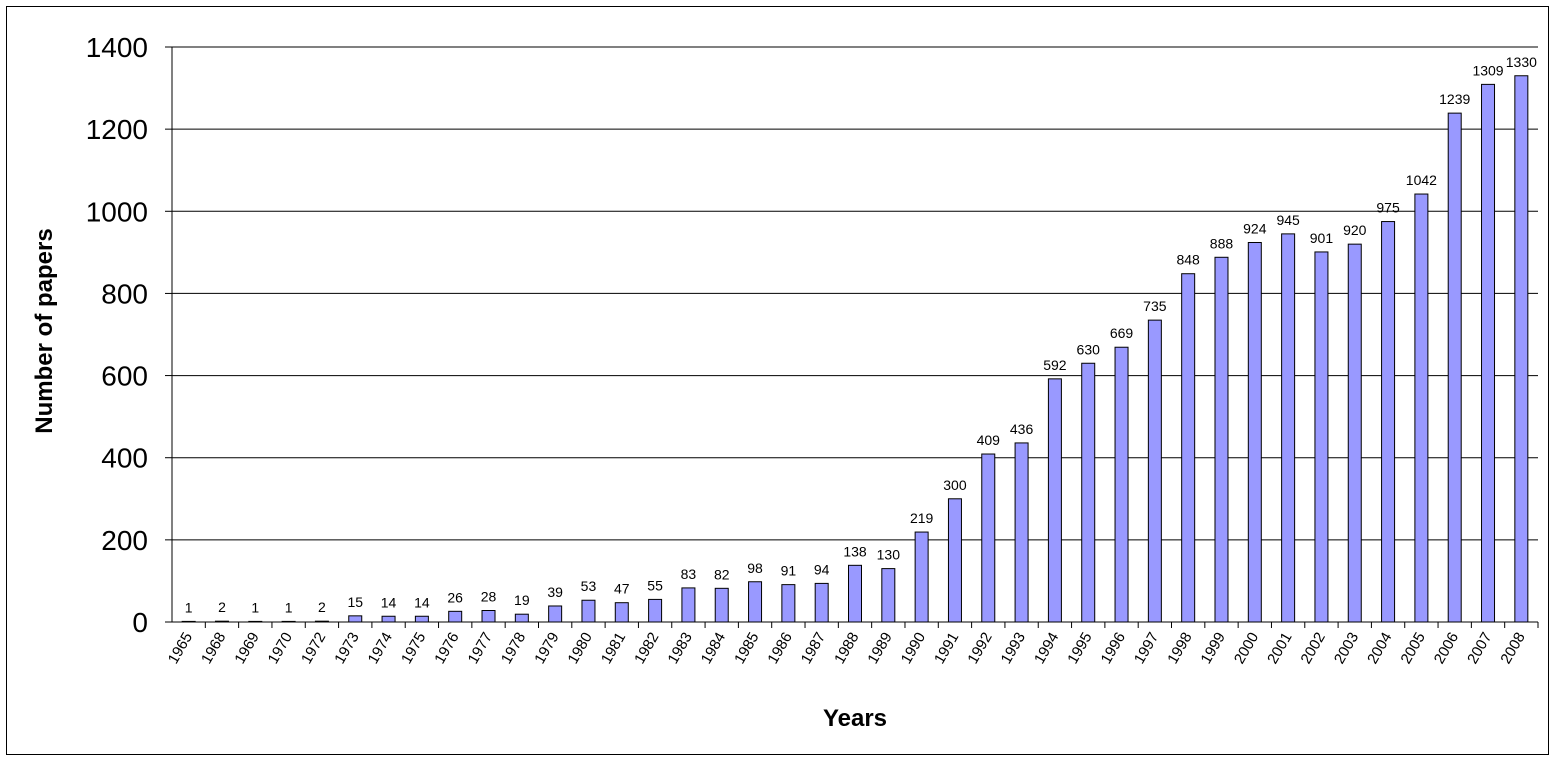  I want to click on x-tick-label-1977: 1977, so click(480, 648).